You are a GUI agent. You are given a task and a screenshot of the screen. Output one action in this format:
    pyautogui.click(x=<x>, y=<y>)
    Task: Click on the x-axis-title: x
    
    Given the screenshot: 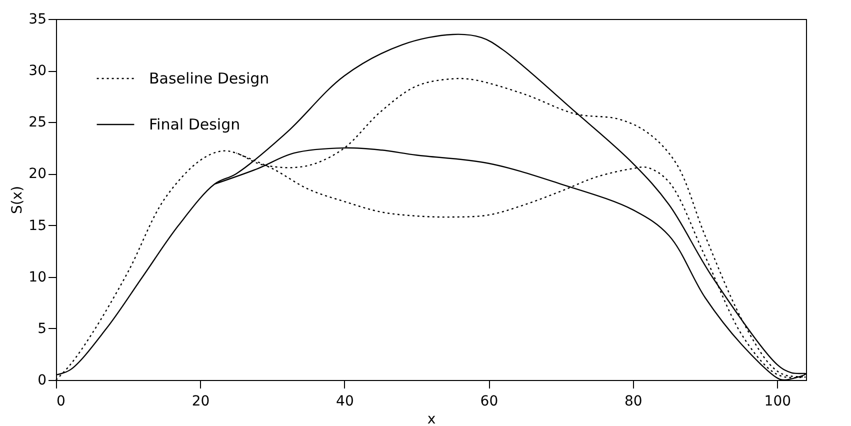 What is the action you would take?
    pyautogui.click(x=431, y=419)
    